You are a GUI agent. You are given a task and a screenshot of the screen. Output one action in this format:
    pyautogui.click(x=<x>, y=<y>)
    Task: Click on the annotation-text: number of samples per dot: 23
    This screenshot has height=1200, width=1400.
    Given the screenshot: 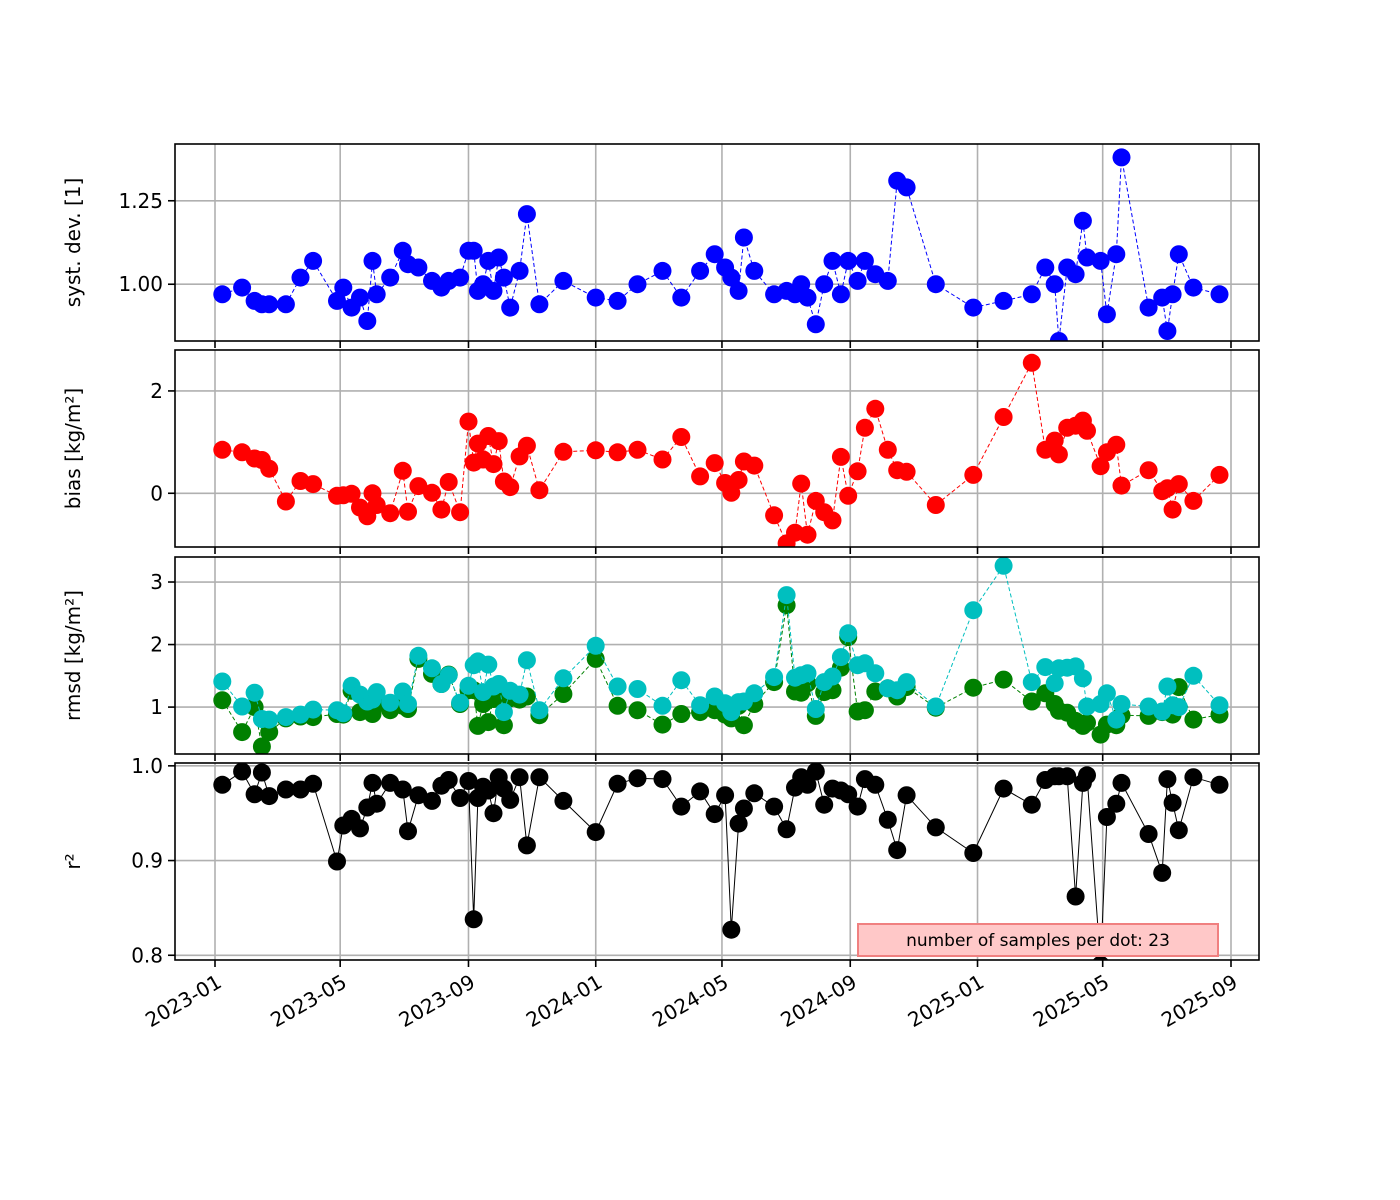 What is the action you would take?
    pyautogui.click(x=1038, y=941)
    